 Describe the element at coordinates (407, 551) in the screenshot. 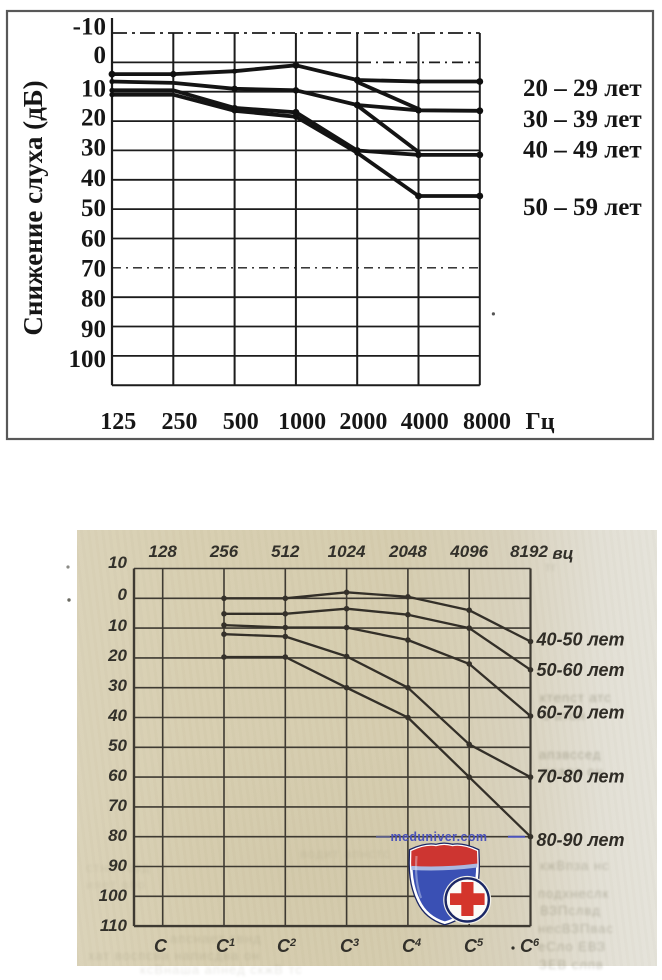

I see `svg-text: 2048` at that location.